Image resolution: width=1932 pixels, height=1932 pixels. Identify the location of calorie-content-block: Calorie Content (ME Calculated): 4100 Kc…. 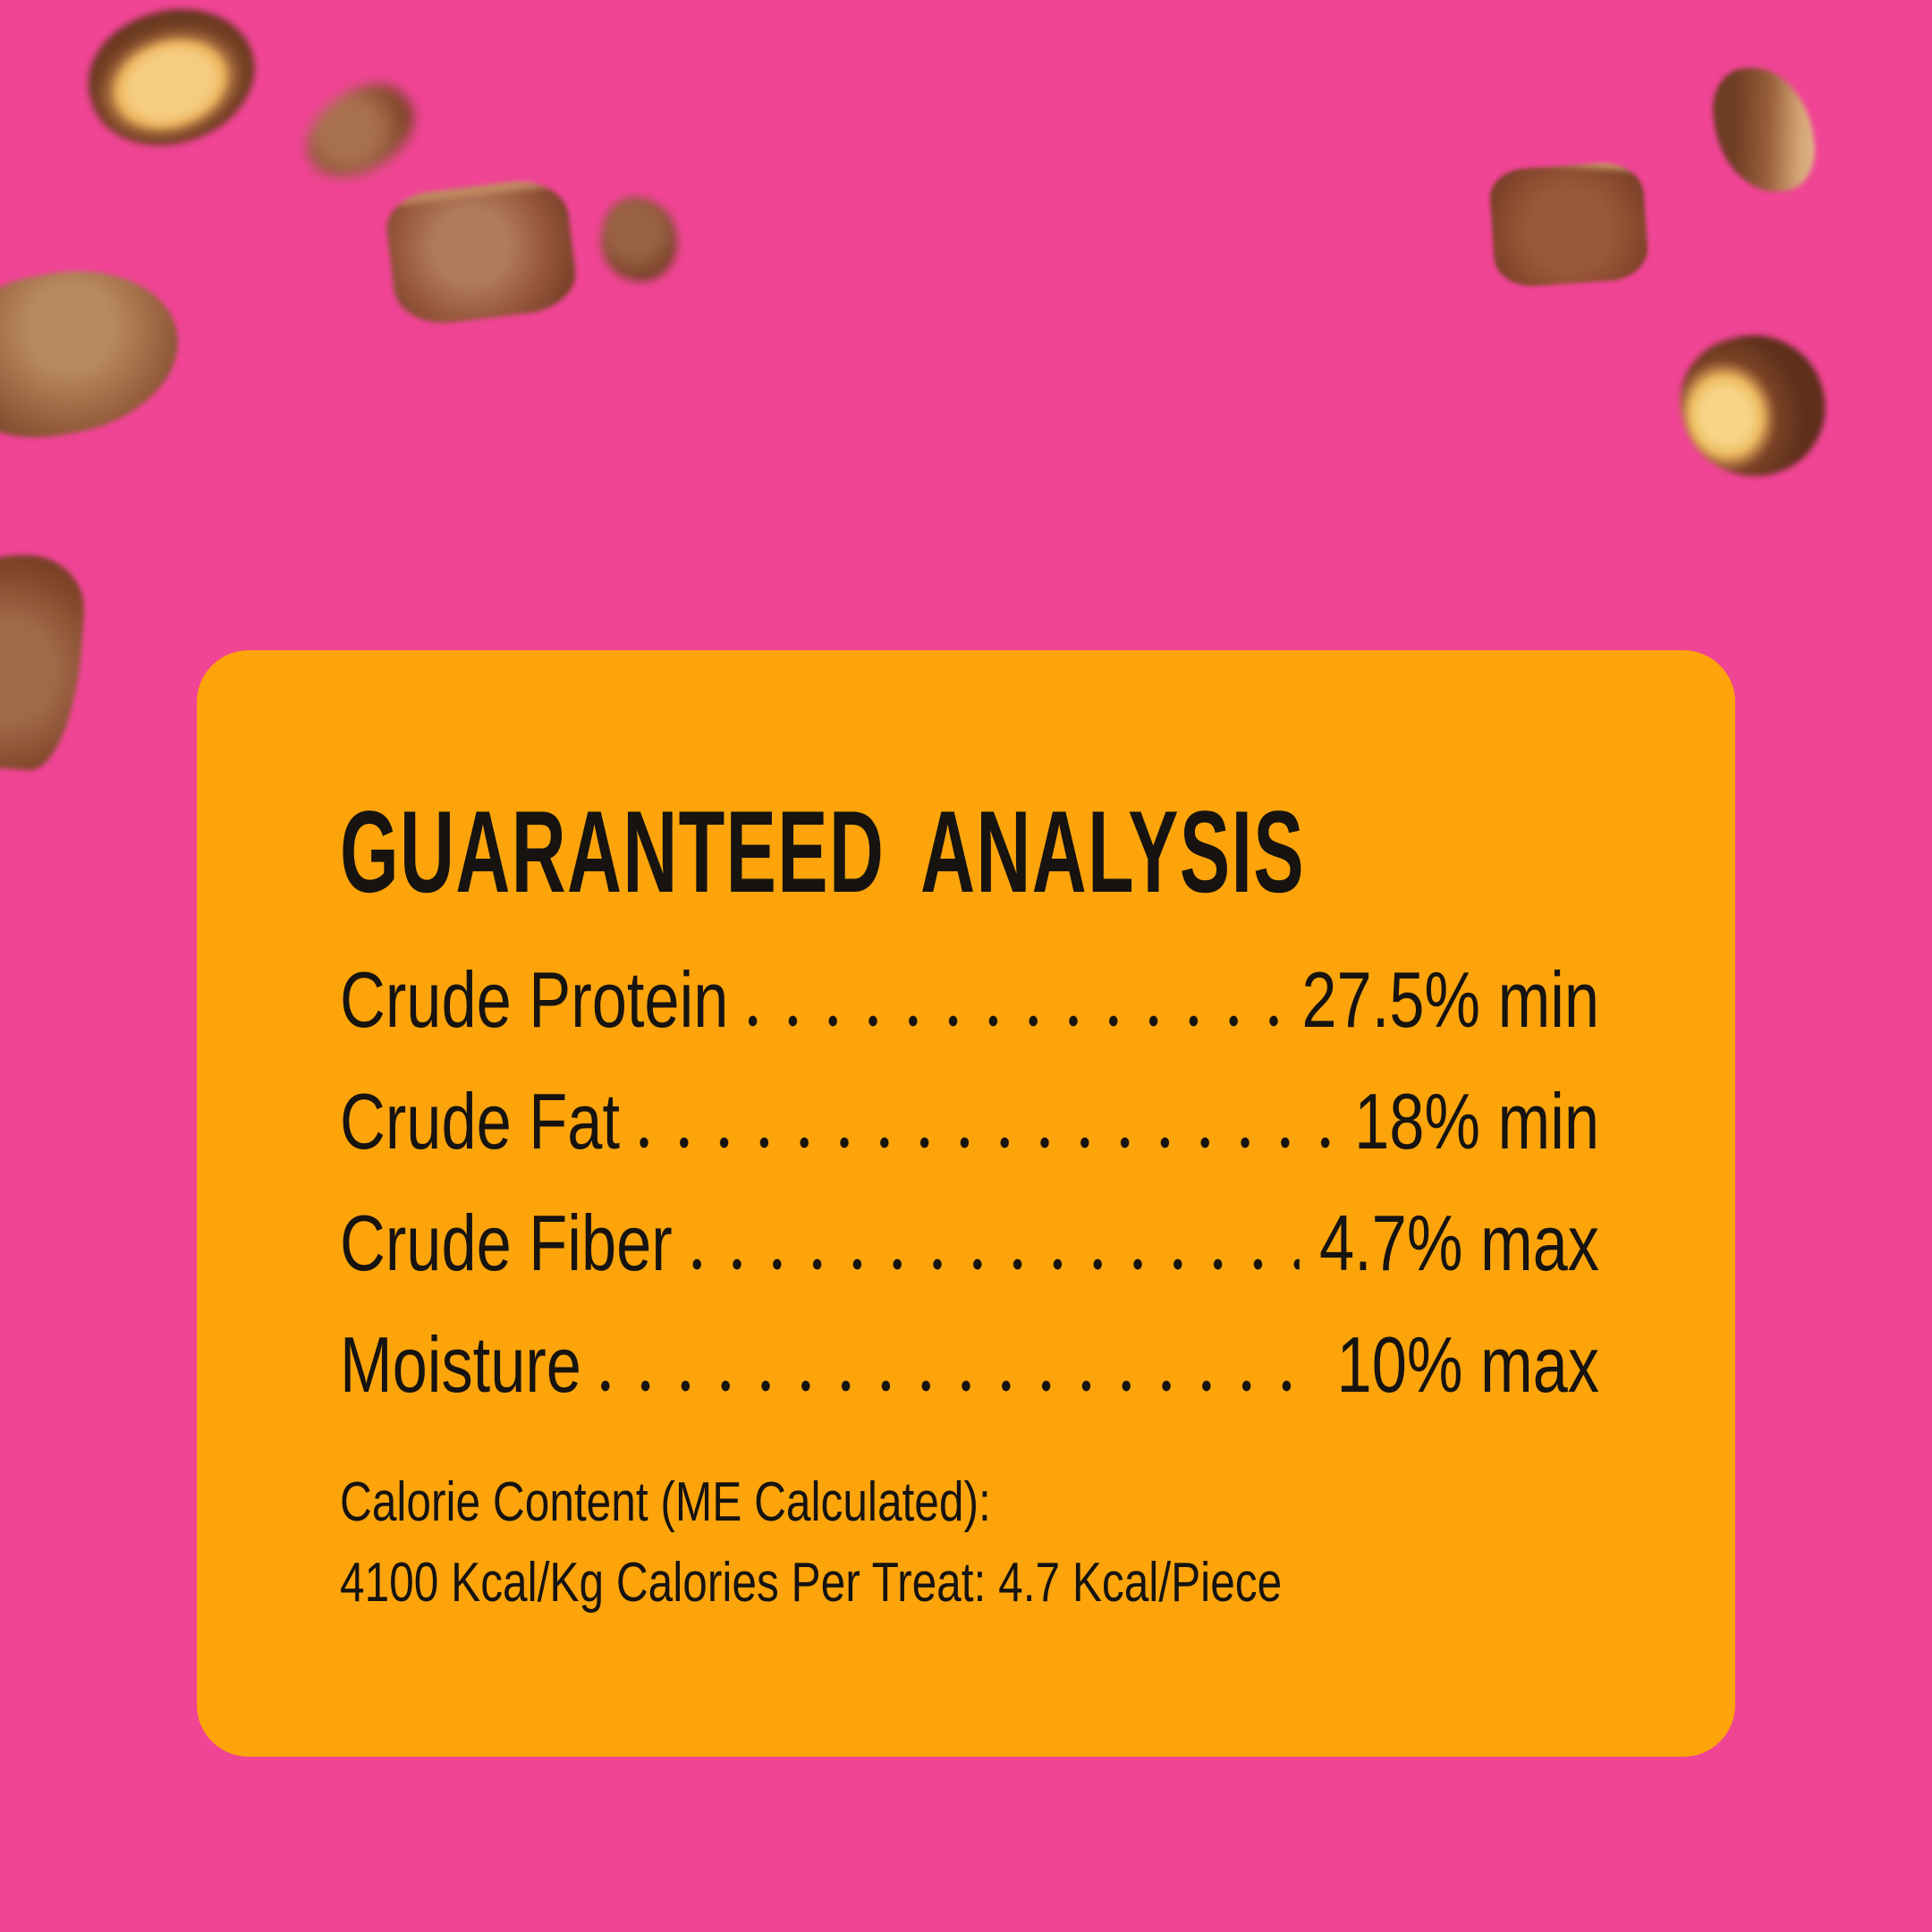
(969, 1542).